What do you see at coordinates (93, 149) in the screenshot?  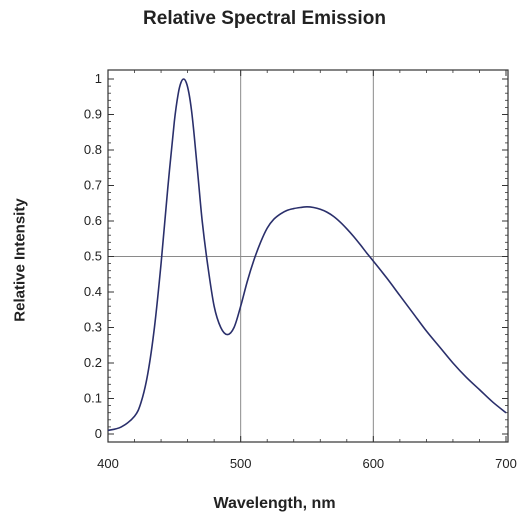 I see `y-tick-label: 0.8` at bounding box center [93, 149].